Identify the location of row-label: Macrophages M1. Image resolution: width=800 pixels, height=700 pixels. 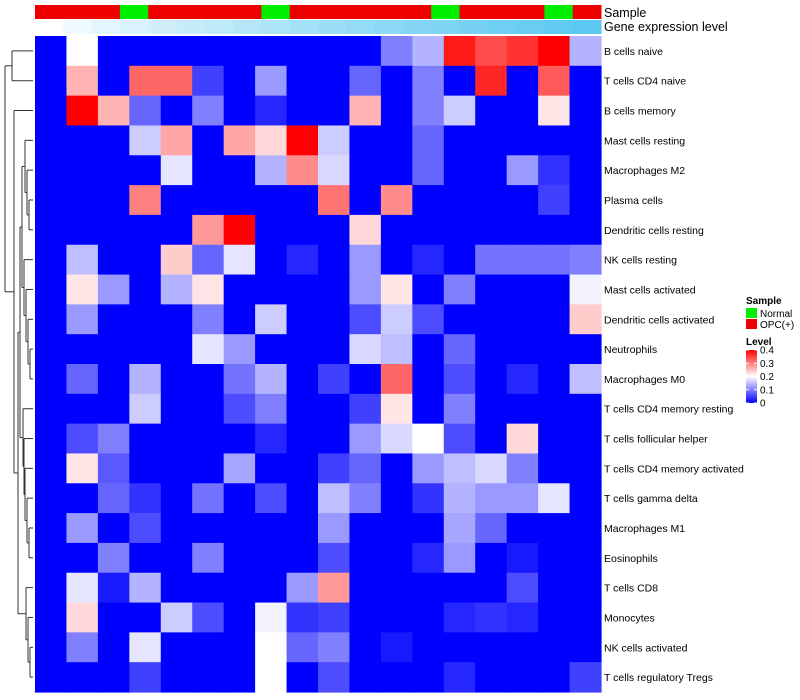
(644, 529).